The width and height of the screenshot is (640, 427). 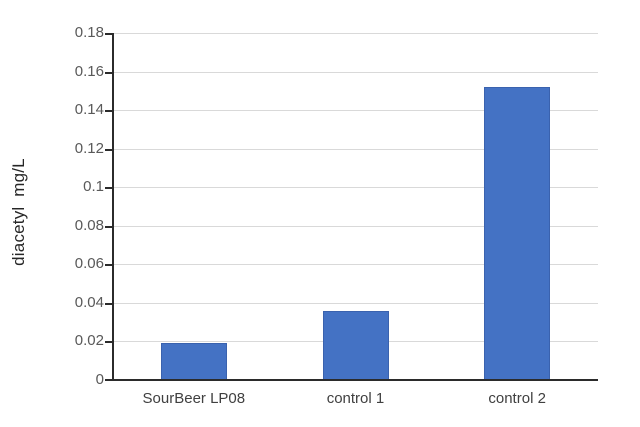 What do you see at coordinates (18, 212) in the screenshot?
I see `y-axis-title: diacetyl mg/L` at bounding box center [18, 212].